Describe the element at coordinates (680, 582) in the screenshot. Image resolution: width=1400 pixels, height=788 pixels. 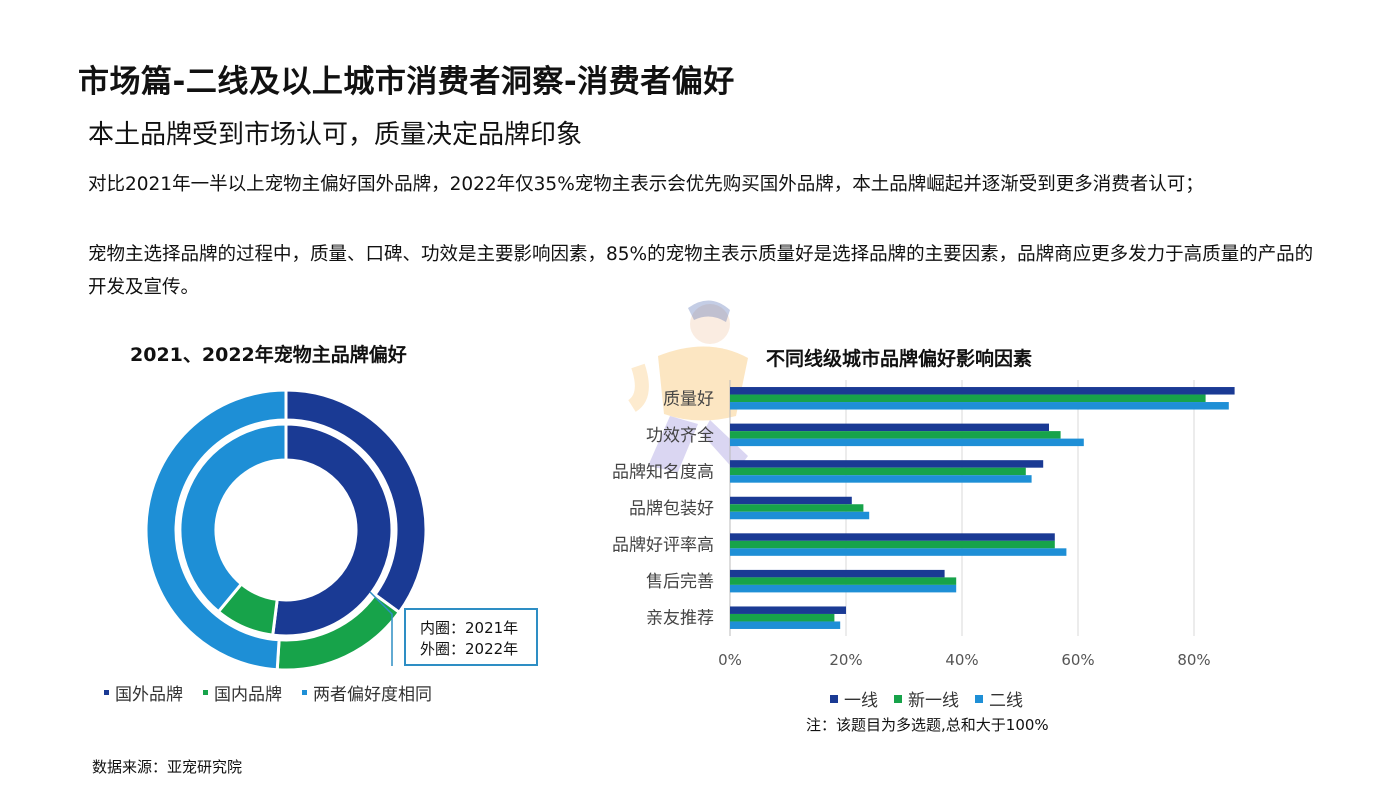
I see `y-category-label: 售后完善` at that location.